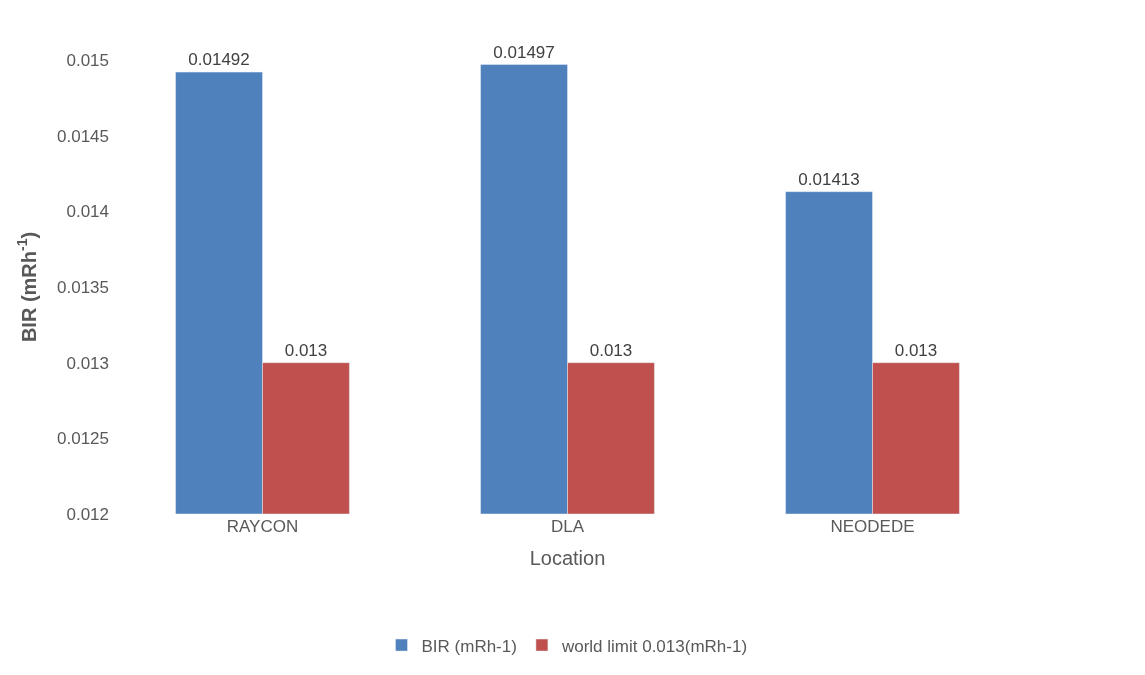  What do you see at coordinates (469, 646) in the screenshot?
I see `legend-label: BIR (mRh-1)` at bounding box center [469, 646].